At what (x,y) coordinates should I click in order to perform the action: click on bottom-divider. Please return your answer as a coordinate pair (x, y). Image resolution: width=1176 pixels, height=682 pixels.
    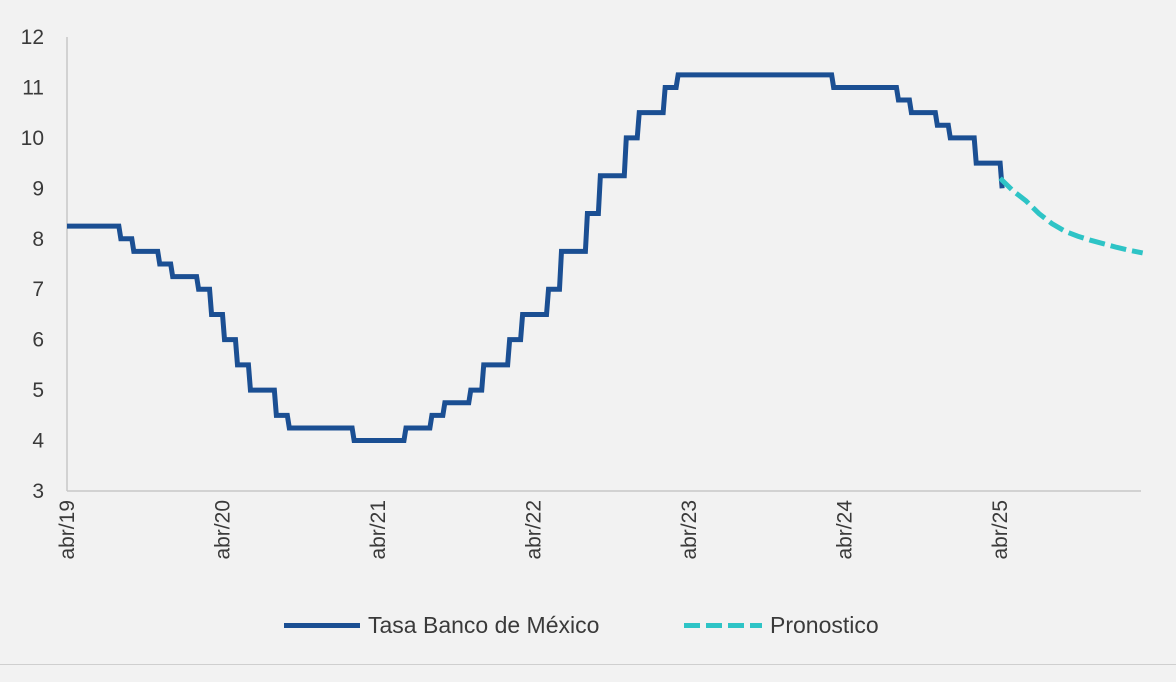
    Looking at the image, I should click on (588, 664).